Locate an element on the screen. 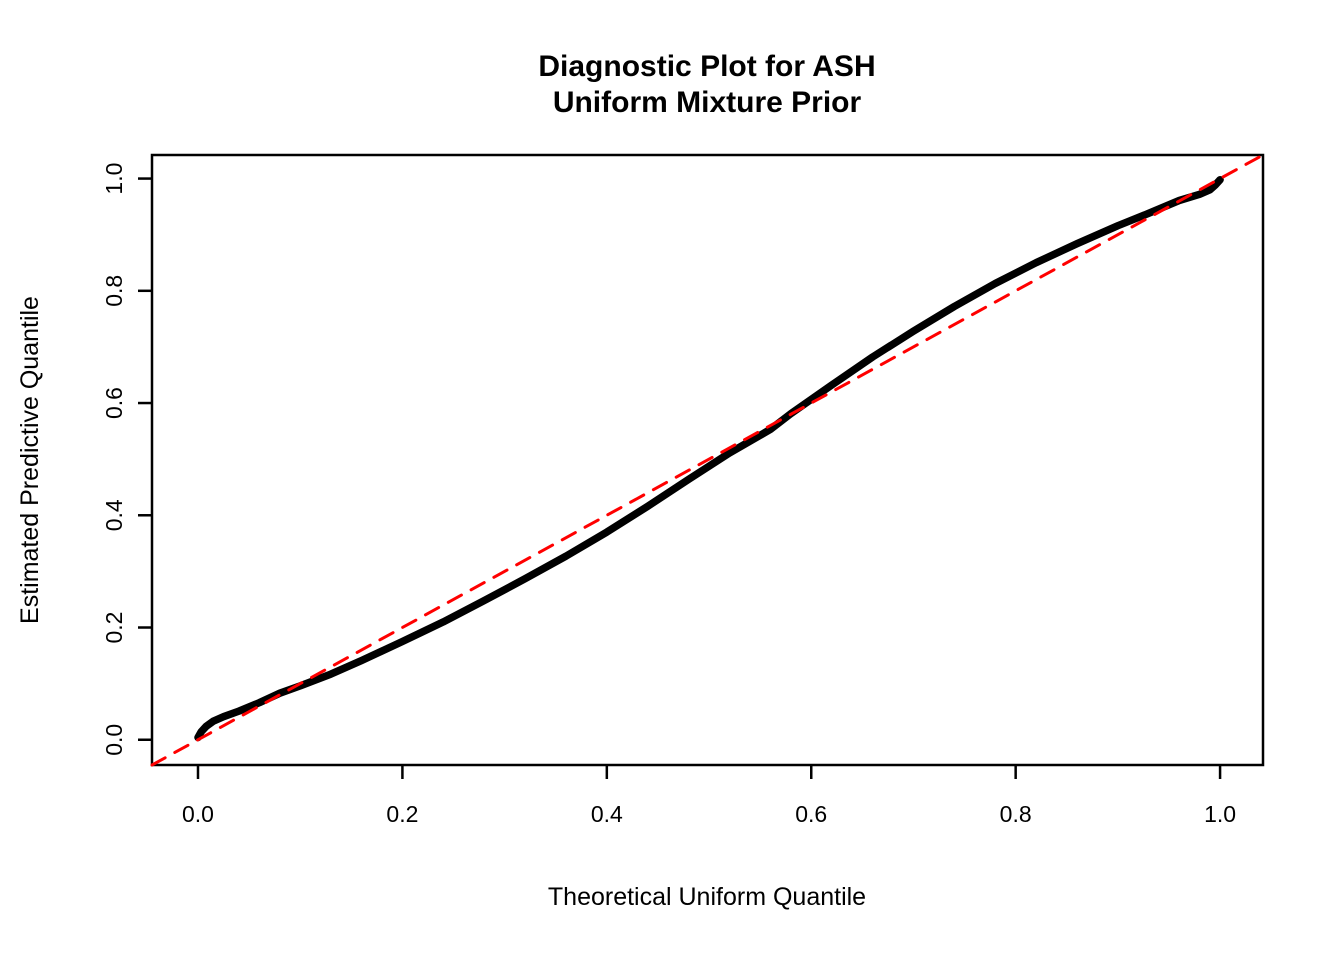  y-tick-label: 0.4 is located at coordinates (114, 515).